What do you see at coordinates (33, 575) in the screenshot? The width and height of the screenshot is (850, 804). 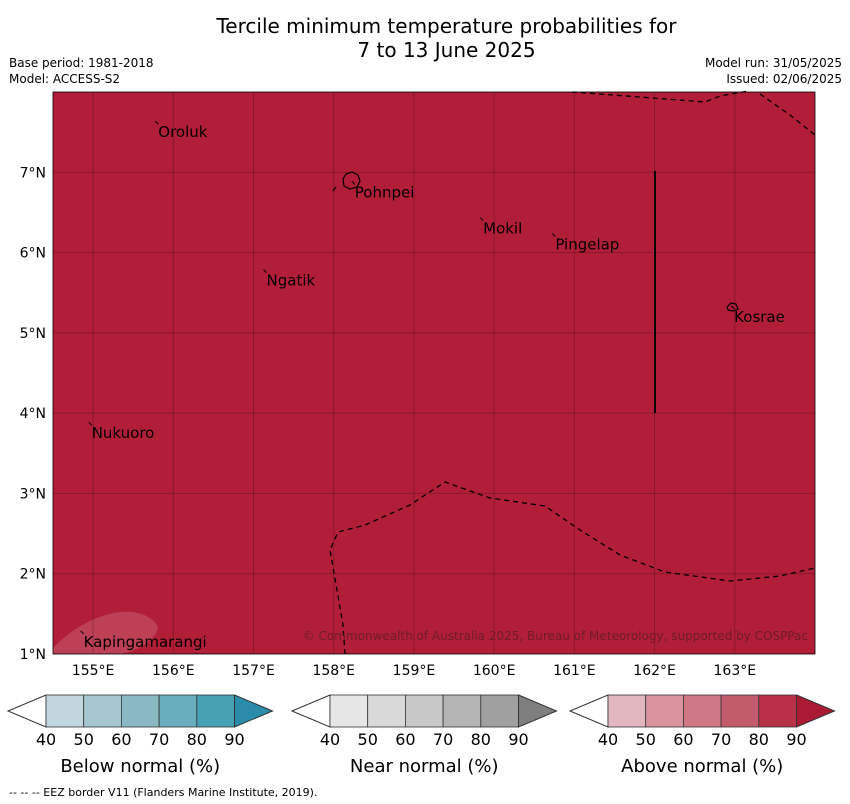 I see `latitude-tick-label: 2°N` at bounding box center [33, 575].